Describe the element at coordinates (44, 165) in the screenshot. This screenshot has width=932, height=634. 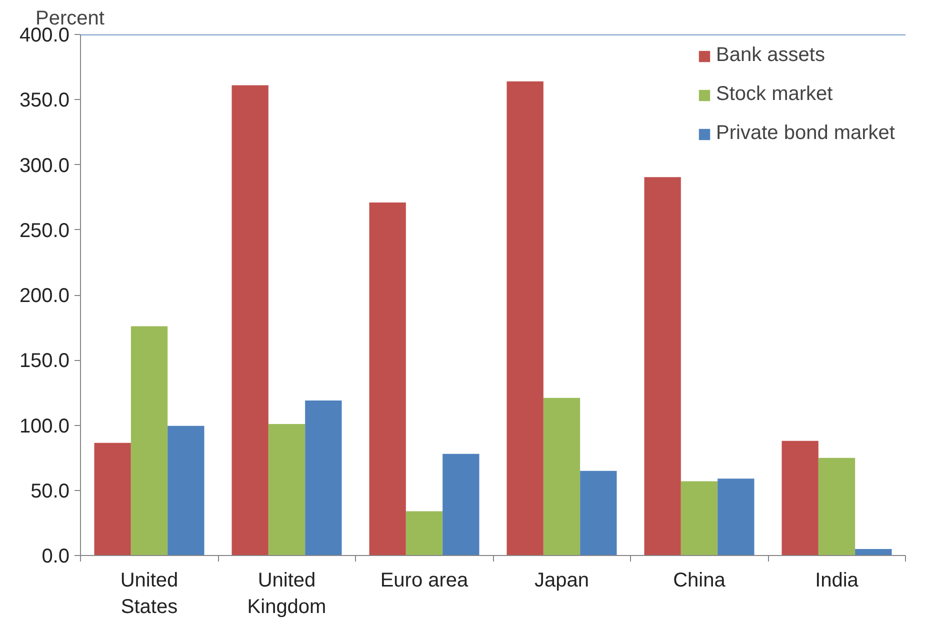
I see `y-tick-label: 300.0` at that location.